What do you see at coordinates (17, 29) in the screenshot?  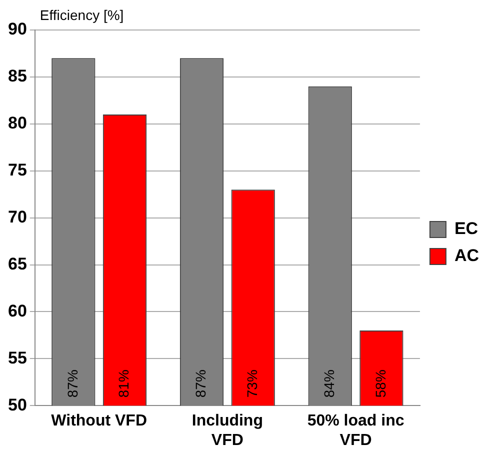 I see `y-tick-label: 90` at bounding box center [17, 29].